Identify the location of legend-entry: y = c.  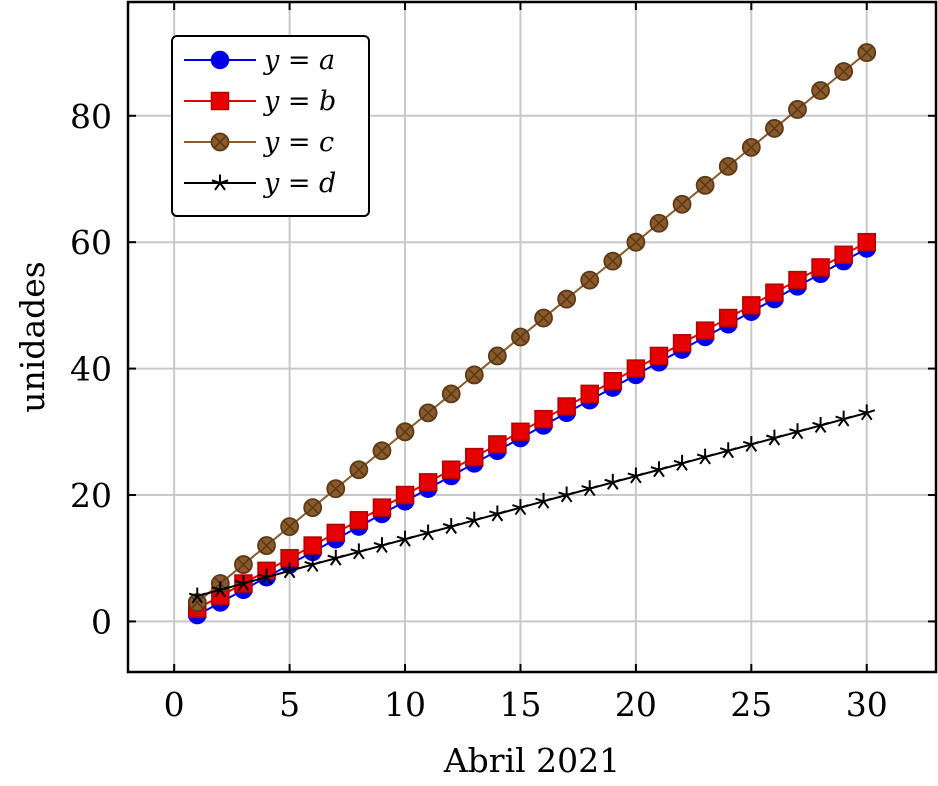
(259, 142).